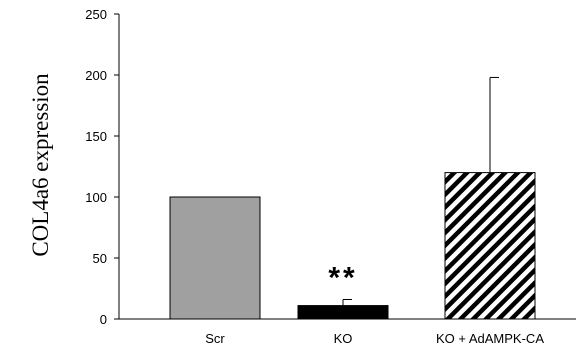 The height and width of the screenshot is (350, 587). What do you see at coordinates (215, 338) in the screenshot?
I see `category-label: Scr` at bounding box center [215, 338].